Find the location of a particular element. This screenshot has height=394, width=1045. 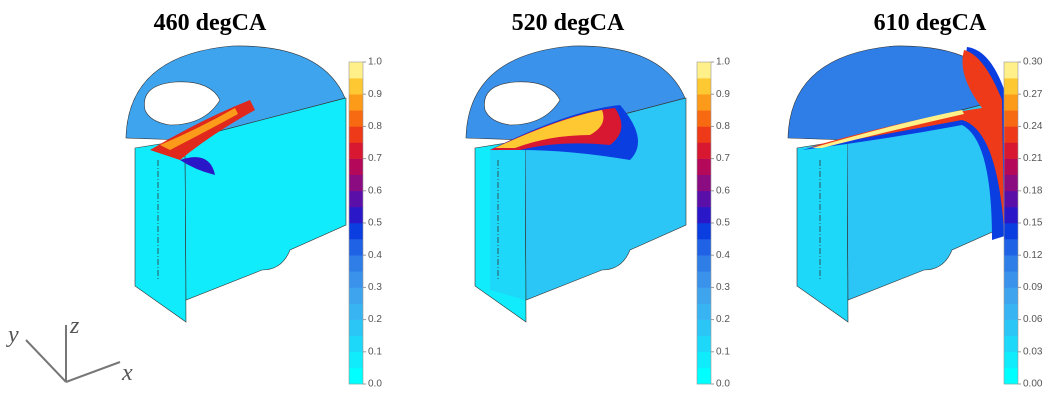

colorbar-tick-label: 0.00 is located at coordinates (1033, 384).